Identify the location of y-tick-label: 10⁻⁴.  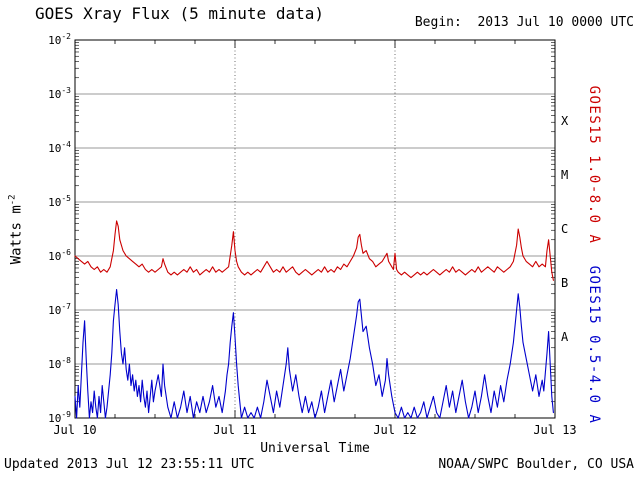
(59, 147).